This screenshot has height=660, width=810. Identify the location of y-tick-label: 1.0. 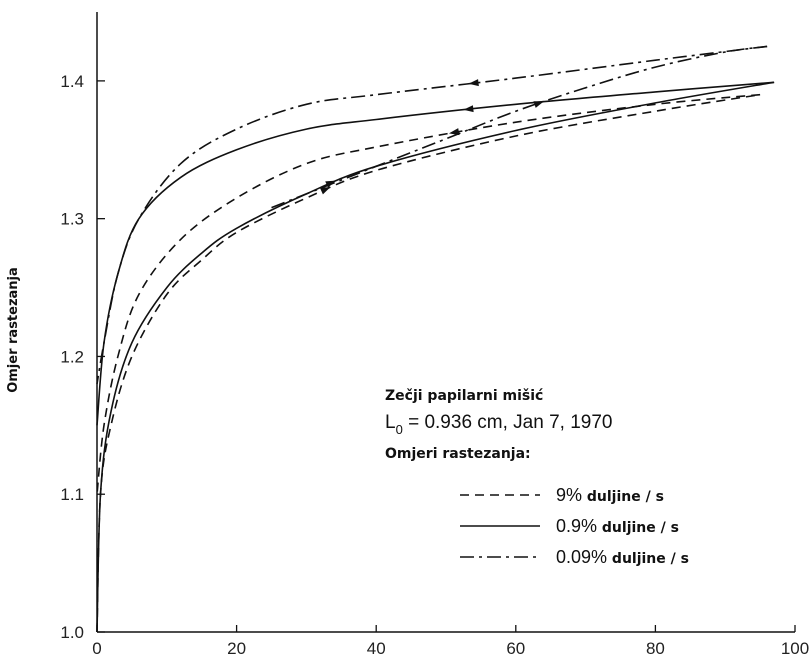
(72, 632).